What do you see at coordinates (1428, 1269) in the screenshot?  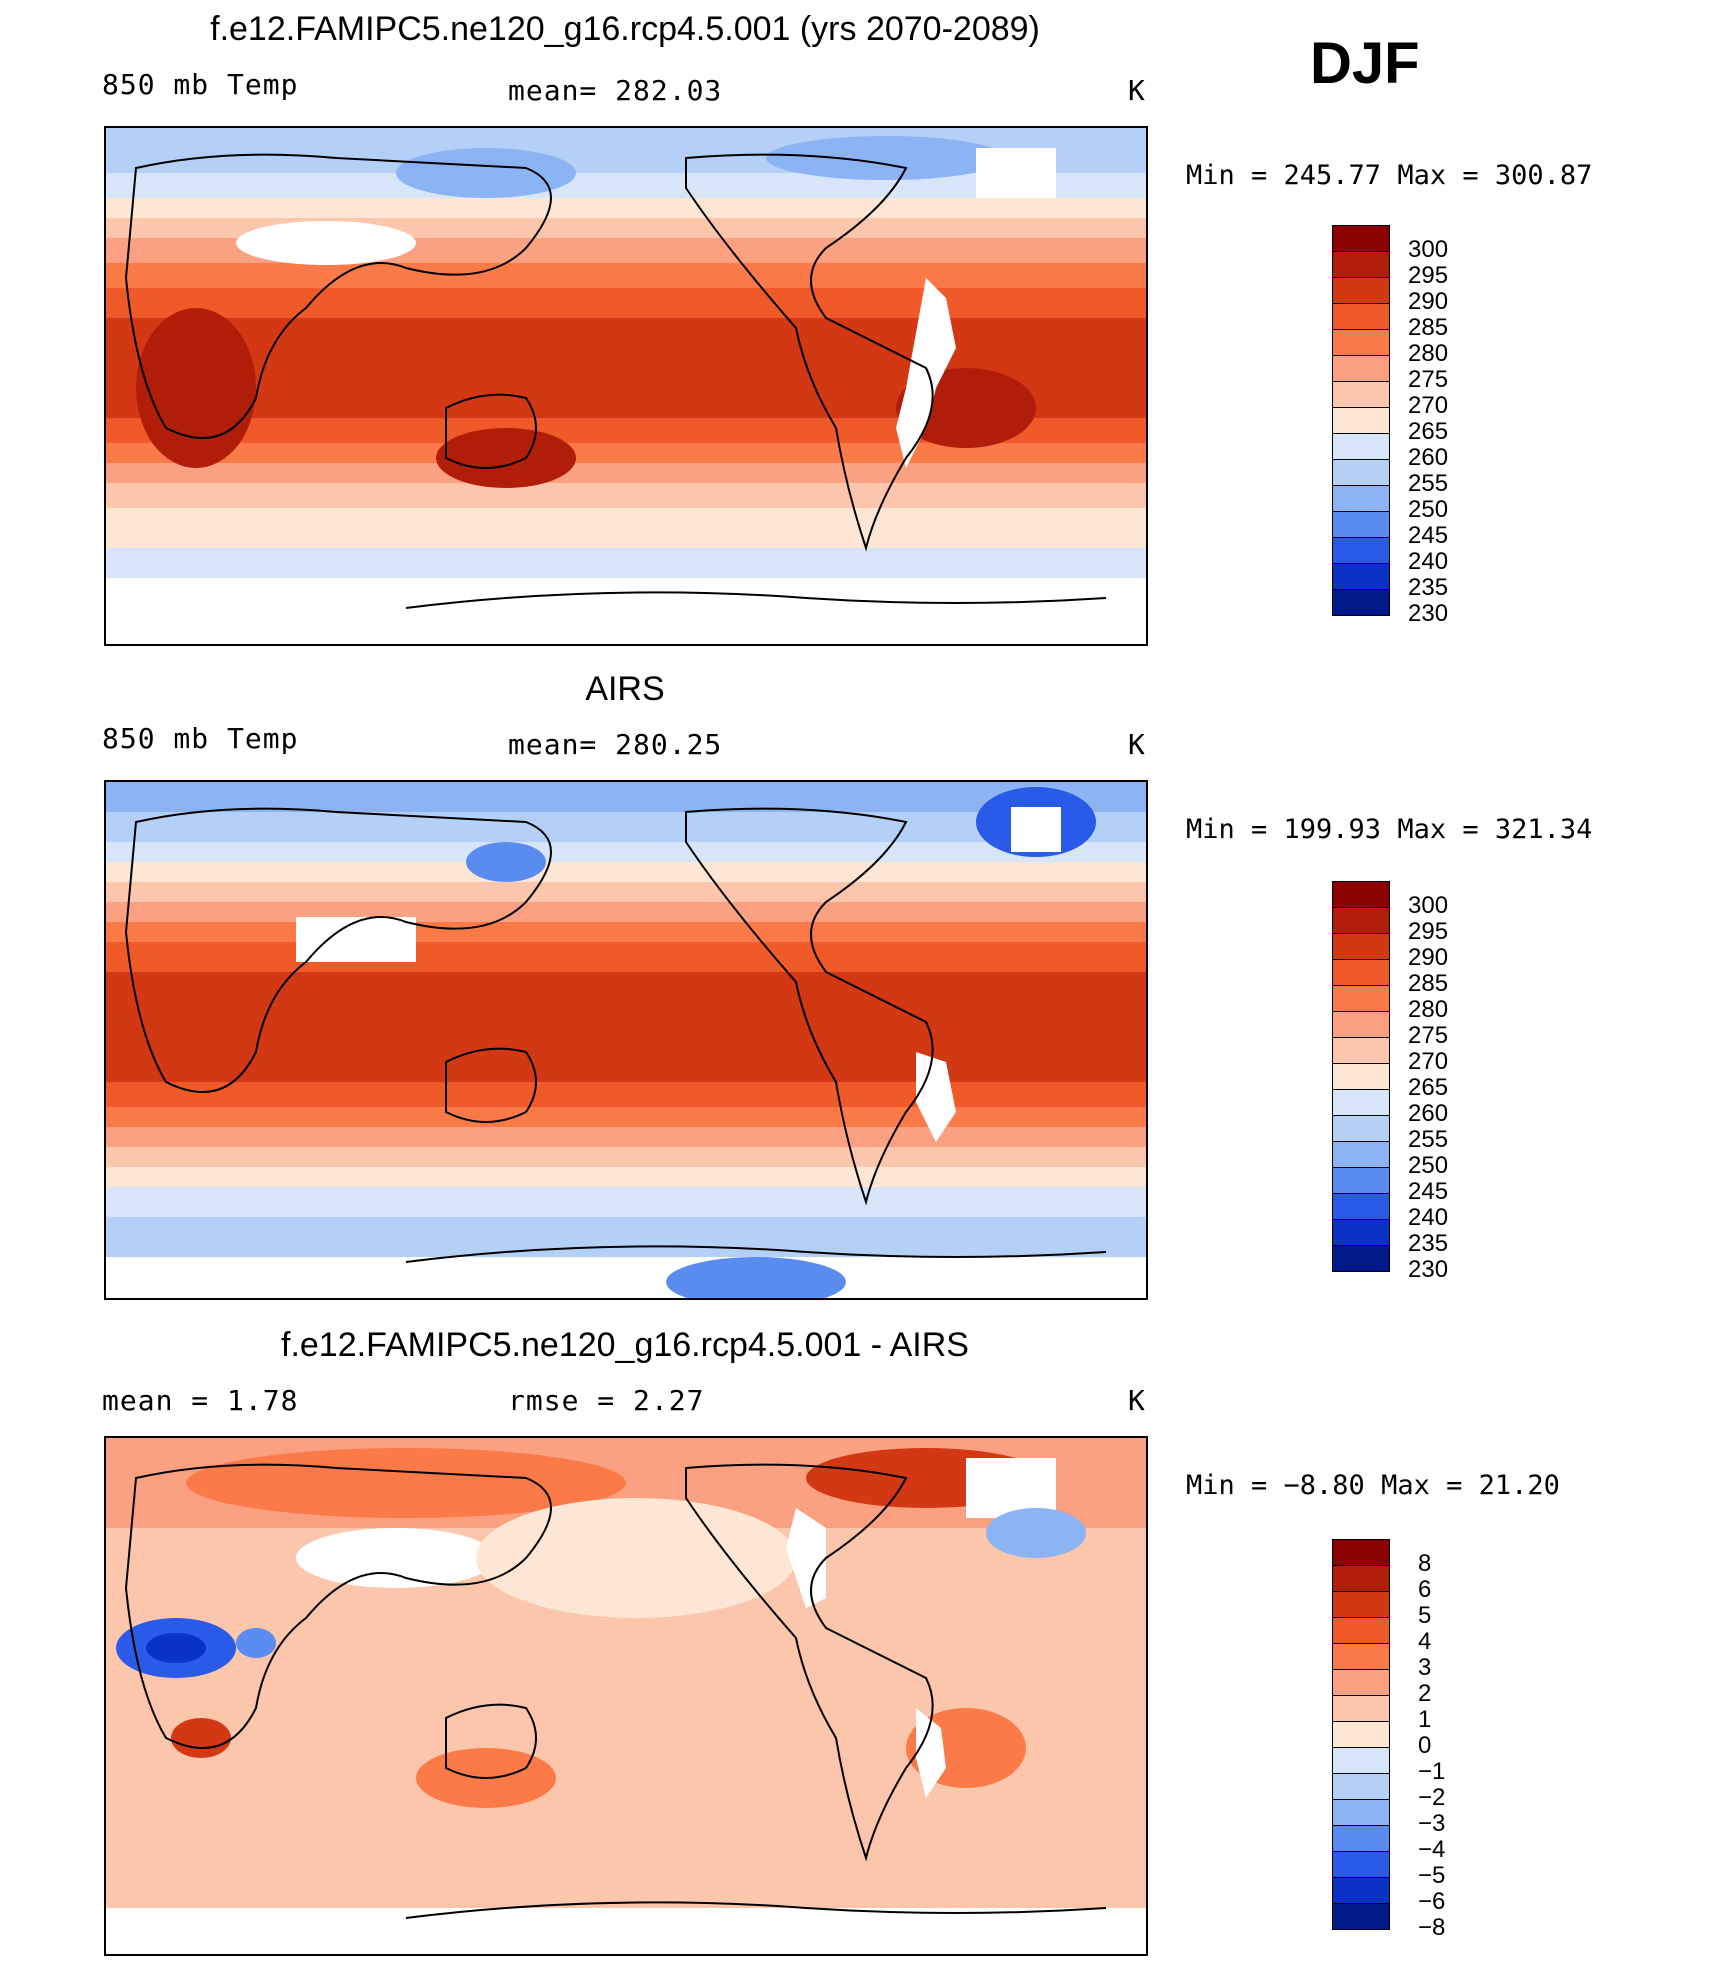 I see `colorbar-tick-label: 230` at bounding box center [1428, 1269].